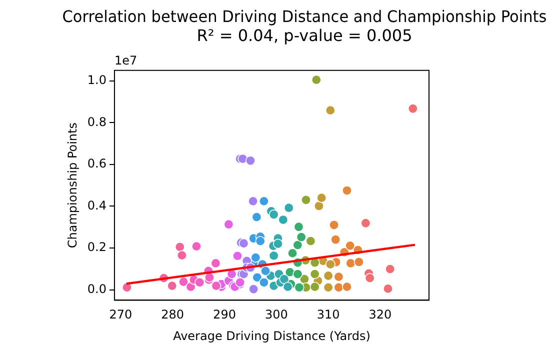  What do you see at coordinates (172, 315) in the screenshot?
I see `x-tick-label: 280` at bounding box center [172, 315].